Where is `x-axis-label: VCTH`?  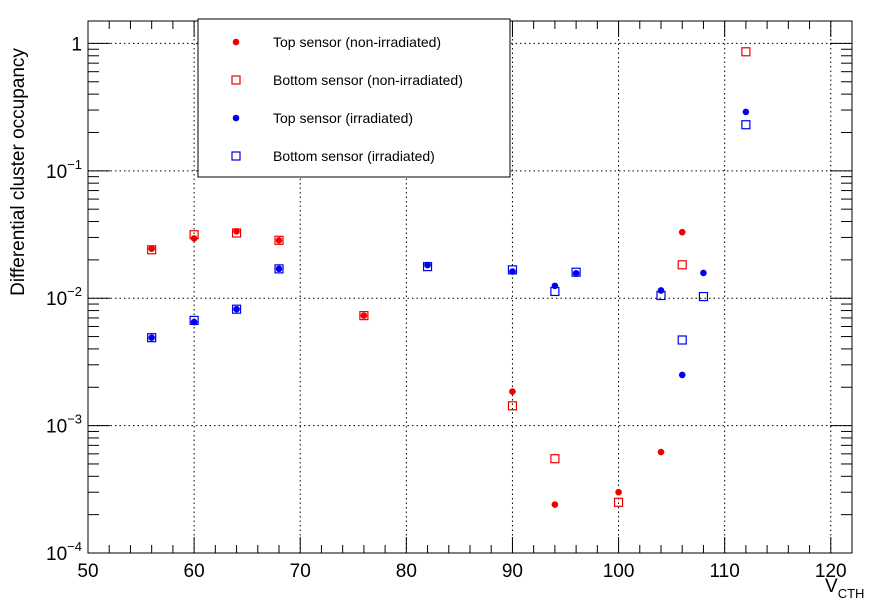
x-axis-label: VCTH is located at coordinates (844, 588).